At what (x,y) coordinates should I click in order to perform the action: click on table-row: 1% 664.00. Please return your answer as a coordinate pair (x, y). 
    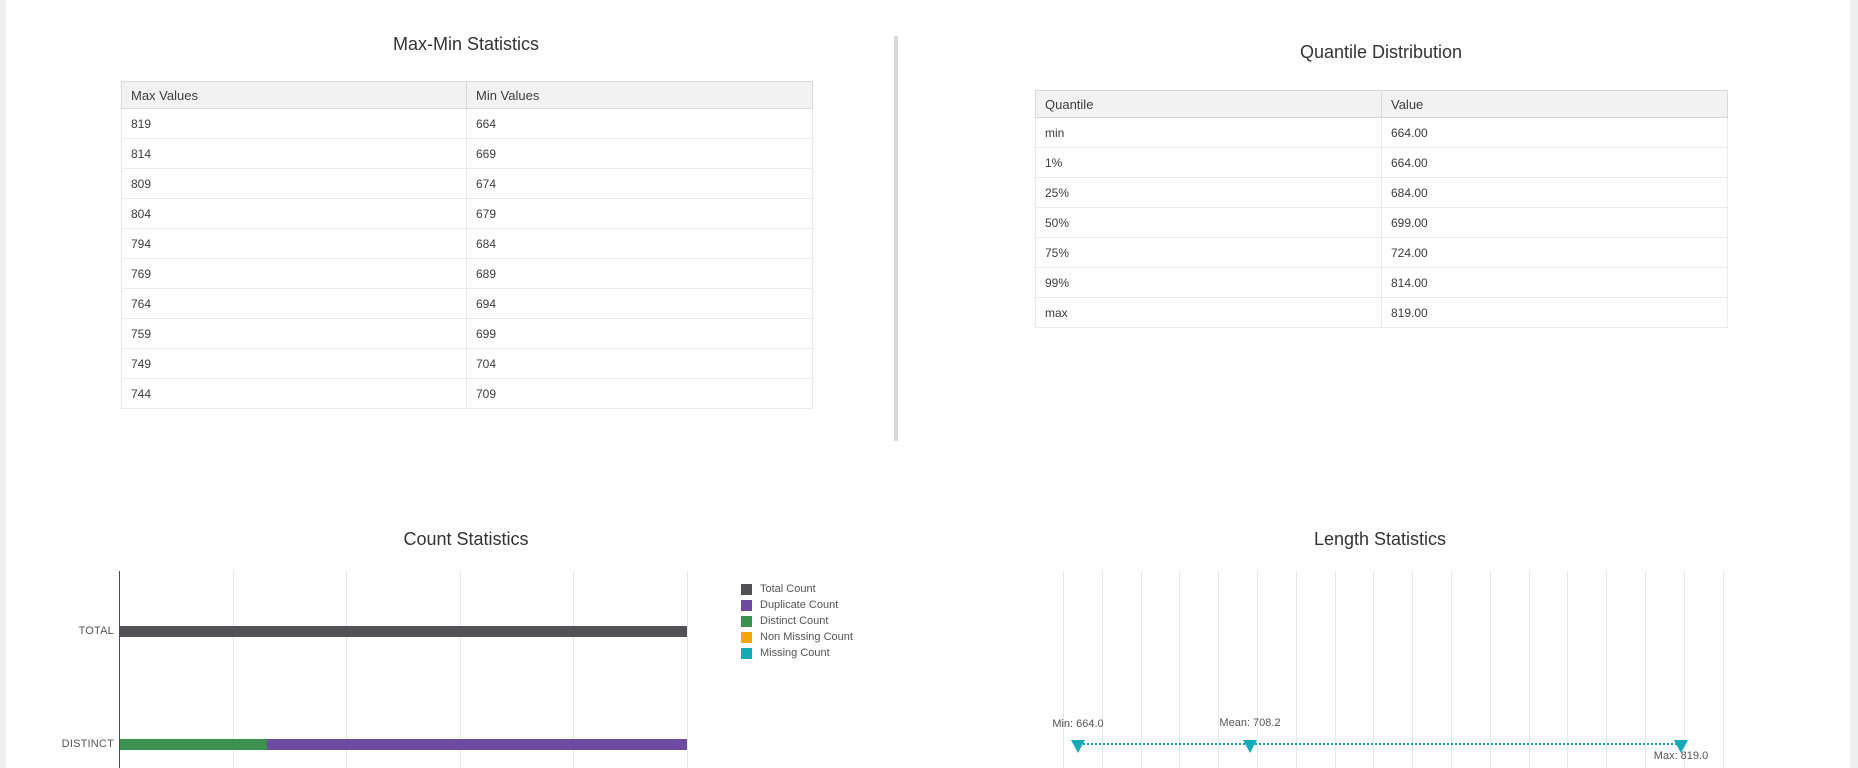
    Looking at the image, I should click on (1381, 162).